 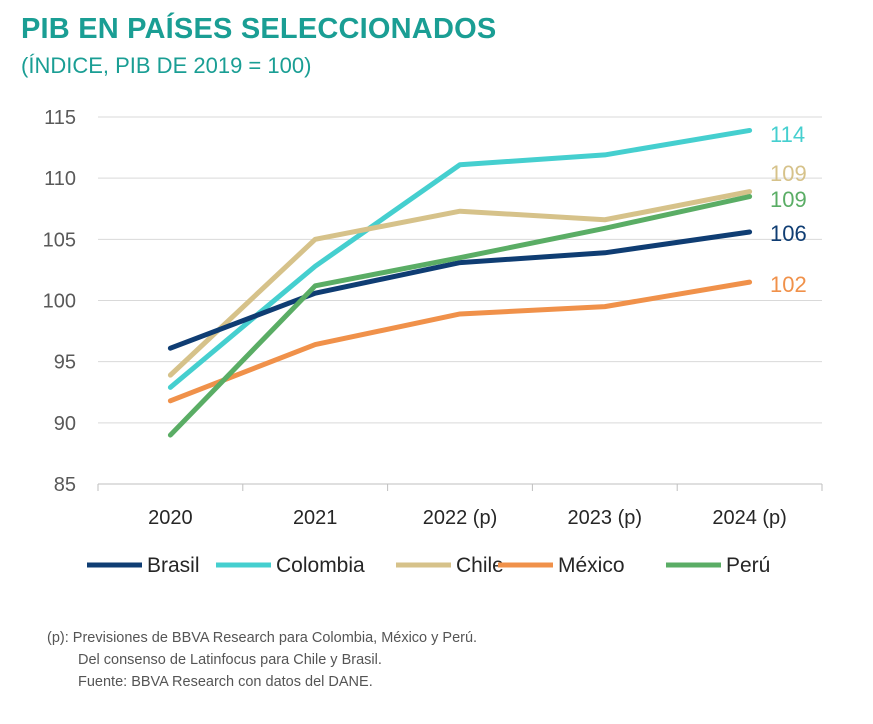 I want to click on legend: Brasil Colombia Chile México Perú, so click(x=428, y=565).